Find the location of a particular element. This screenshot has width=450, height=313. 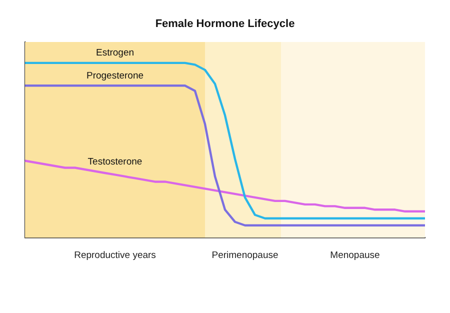

x-tick-label: Reproductive years is located at coordinates (115, 255).